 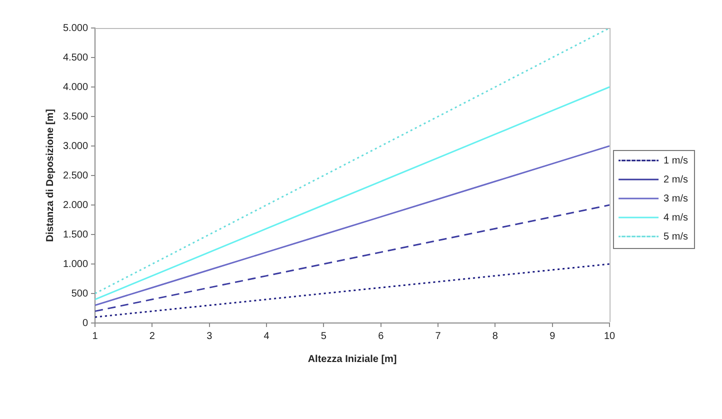 I want to click on legend-label: 3 m/s, so click(x=676, y=198).